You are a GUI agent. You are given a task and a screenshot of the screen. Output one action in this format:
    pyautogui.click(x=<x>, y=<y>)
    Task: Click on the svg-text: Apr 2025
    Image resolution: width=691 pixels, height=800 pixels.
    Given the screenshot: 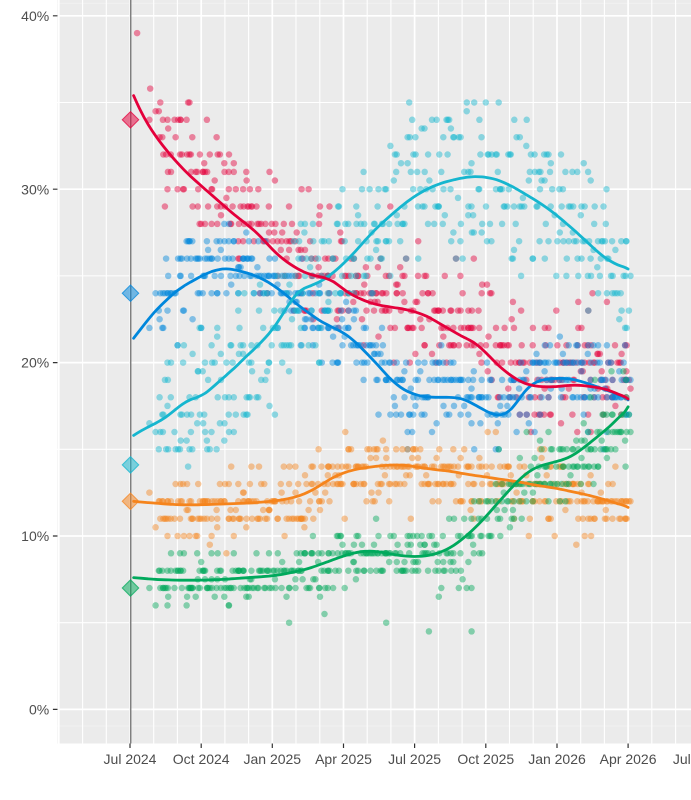 What is the action you would take?
    pyautogui.click(x=343, y=759)
    